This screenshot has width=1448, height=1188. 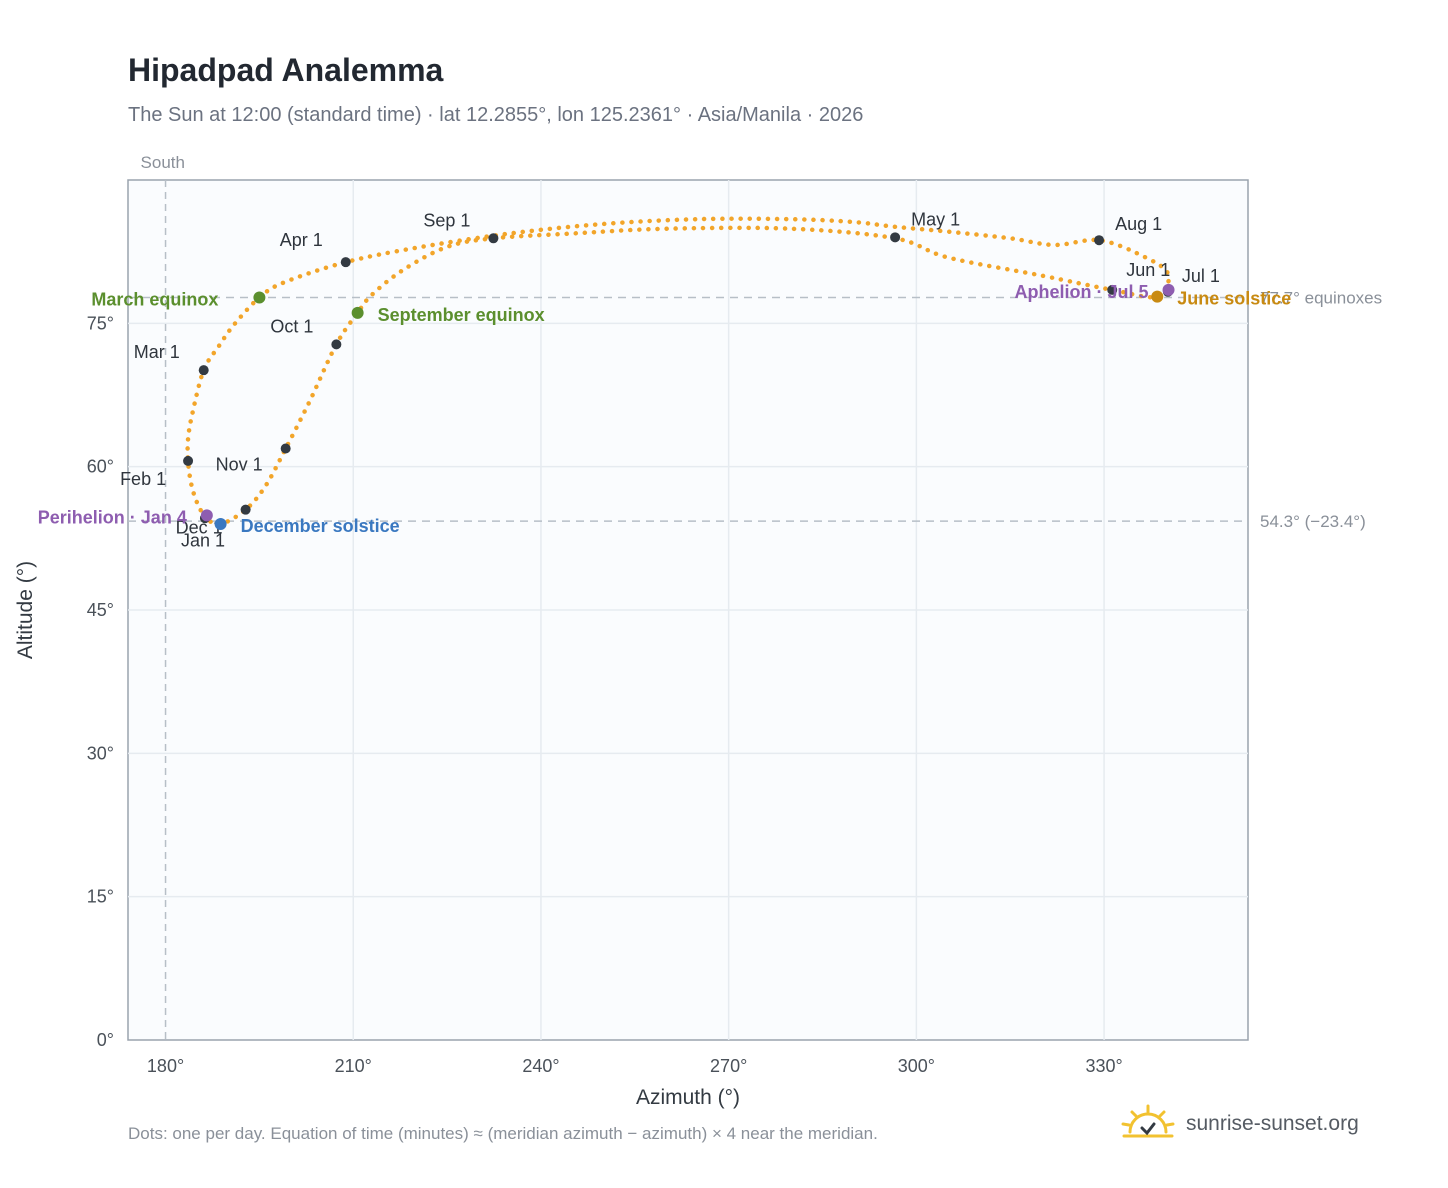 I want to click on month-label: Aug 1, so click(x=1138, y=224).